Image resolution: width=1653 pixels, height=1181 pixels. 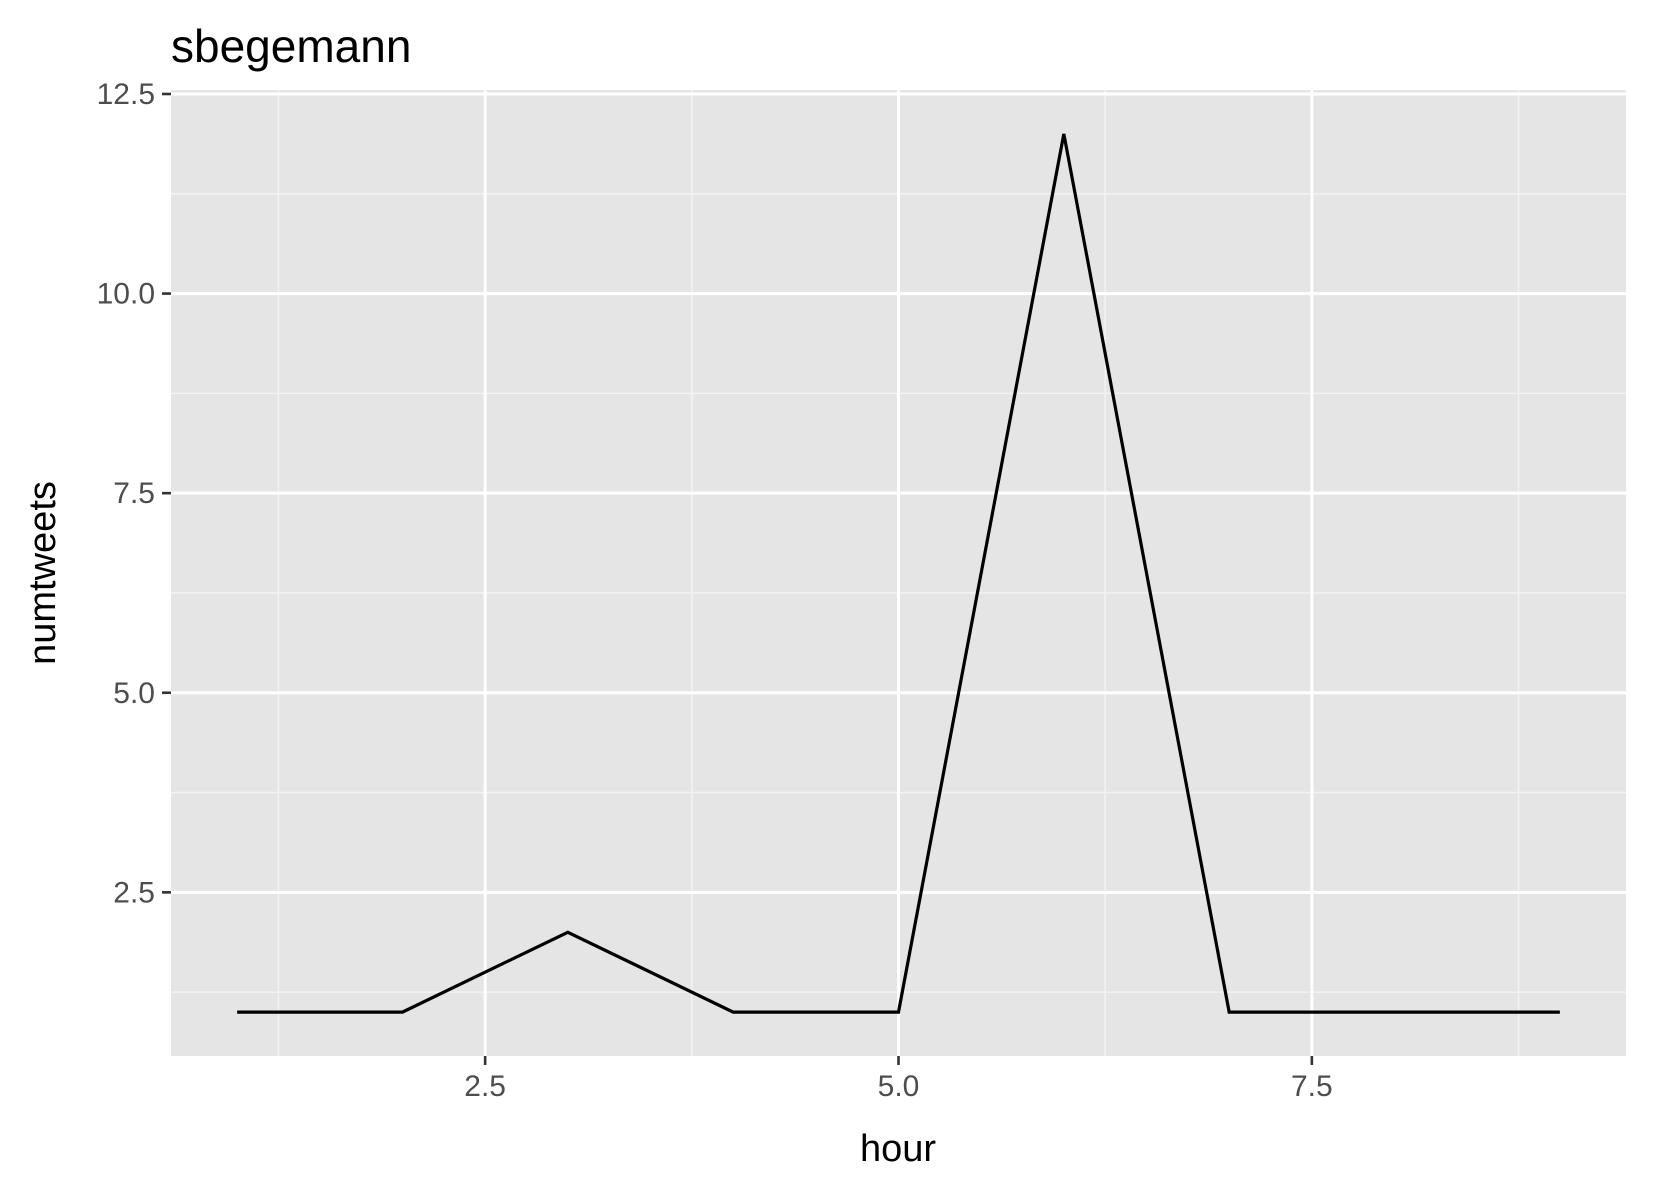 What do you see at coordinates (134, 693) in the screenshot?
I see `y-tick-label: 5.0` at bounding box center [134, 693].